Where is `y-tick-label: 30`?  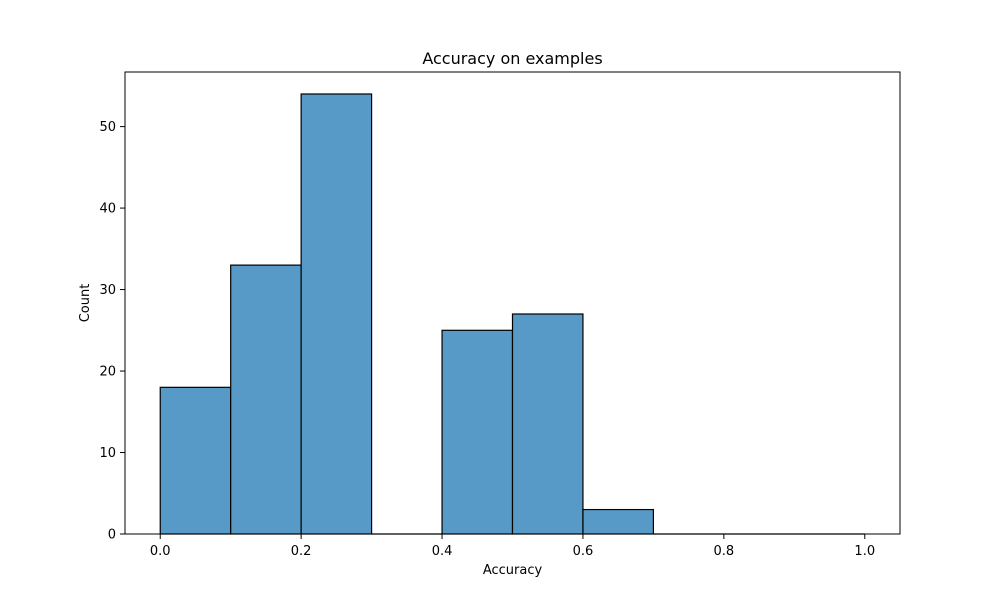 y-tick-label: 30 is located at coordinates (107, 290).